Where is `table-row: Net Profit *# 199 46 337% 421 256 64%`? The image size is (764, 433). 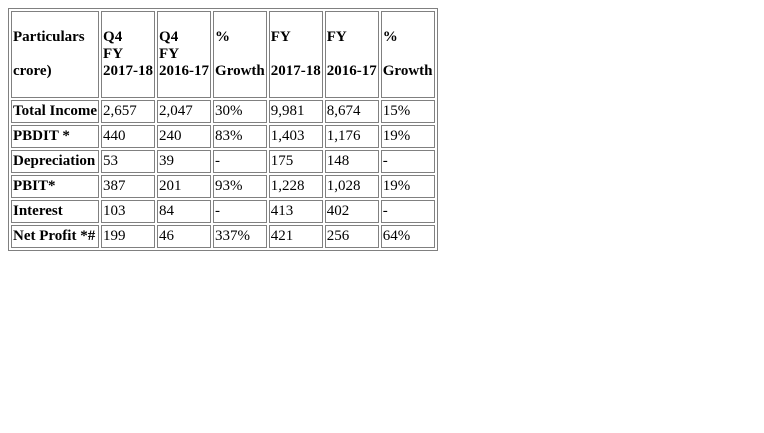
table-row: Net Profit *# 199 46 337% 421 256 64% is located at coordinates (223, 236).